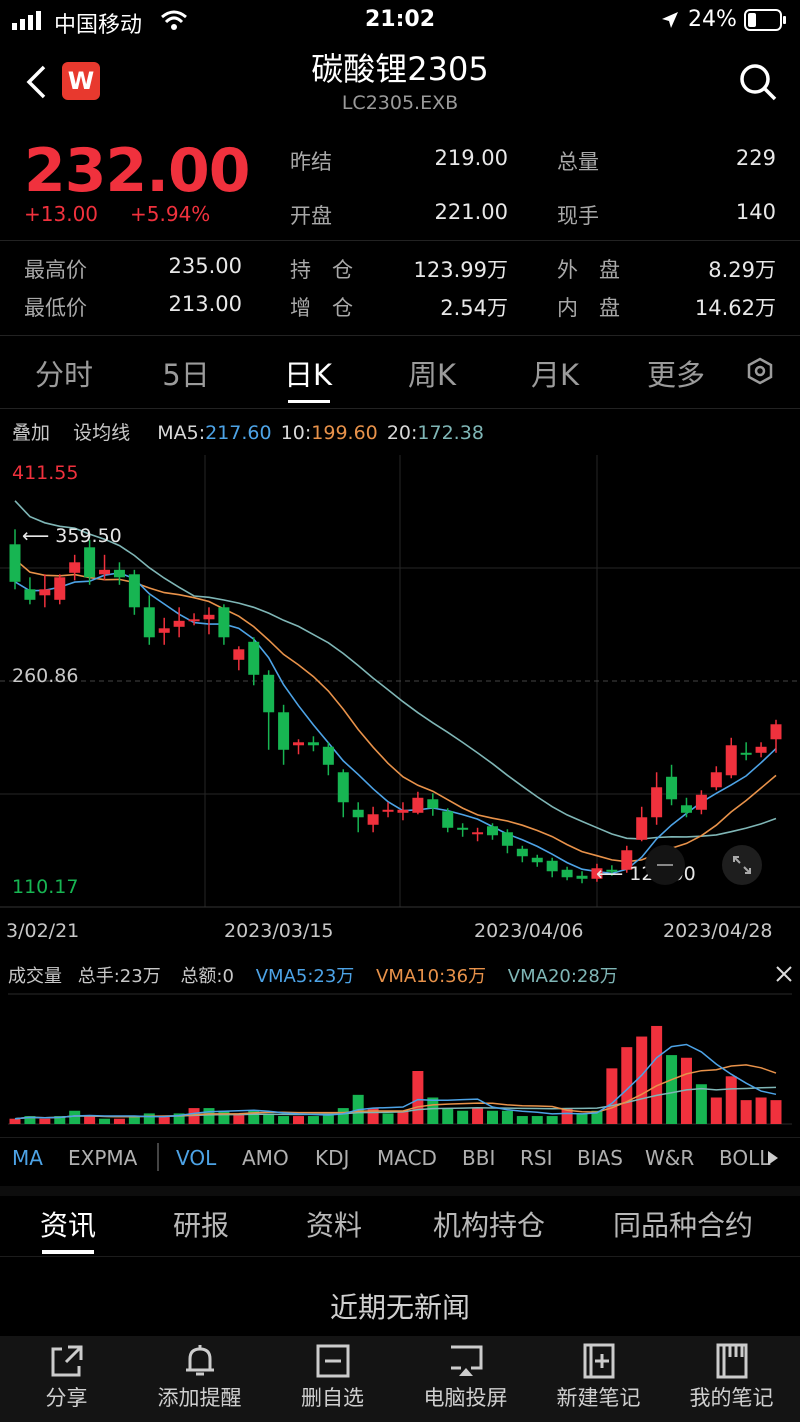 This screenshot has width=800, height=1422. What do you see at coordinates (536, 1158) in the screenshot?
I see `ind-tab-rsi: RSI` at bounding box center [536, 1158].